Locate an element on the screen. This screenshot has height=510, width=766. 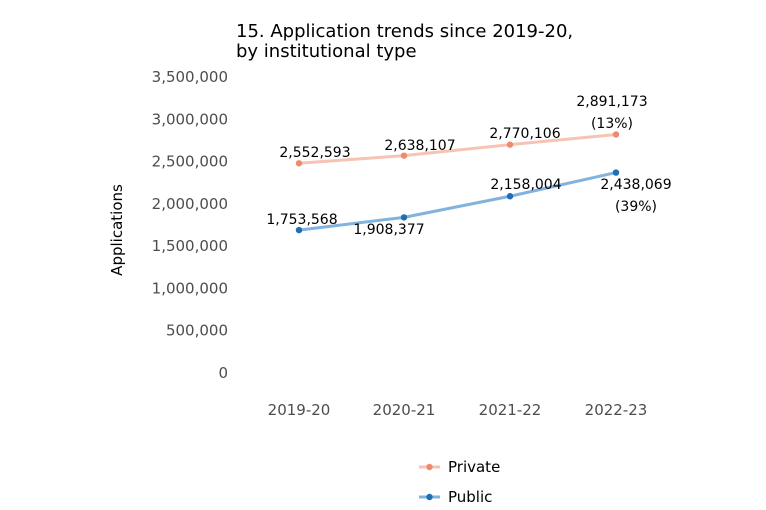
y-tick-label: 3,000,000 is located at coordinates (190, 119).